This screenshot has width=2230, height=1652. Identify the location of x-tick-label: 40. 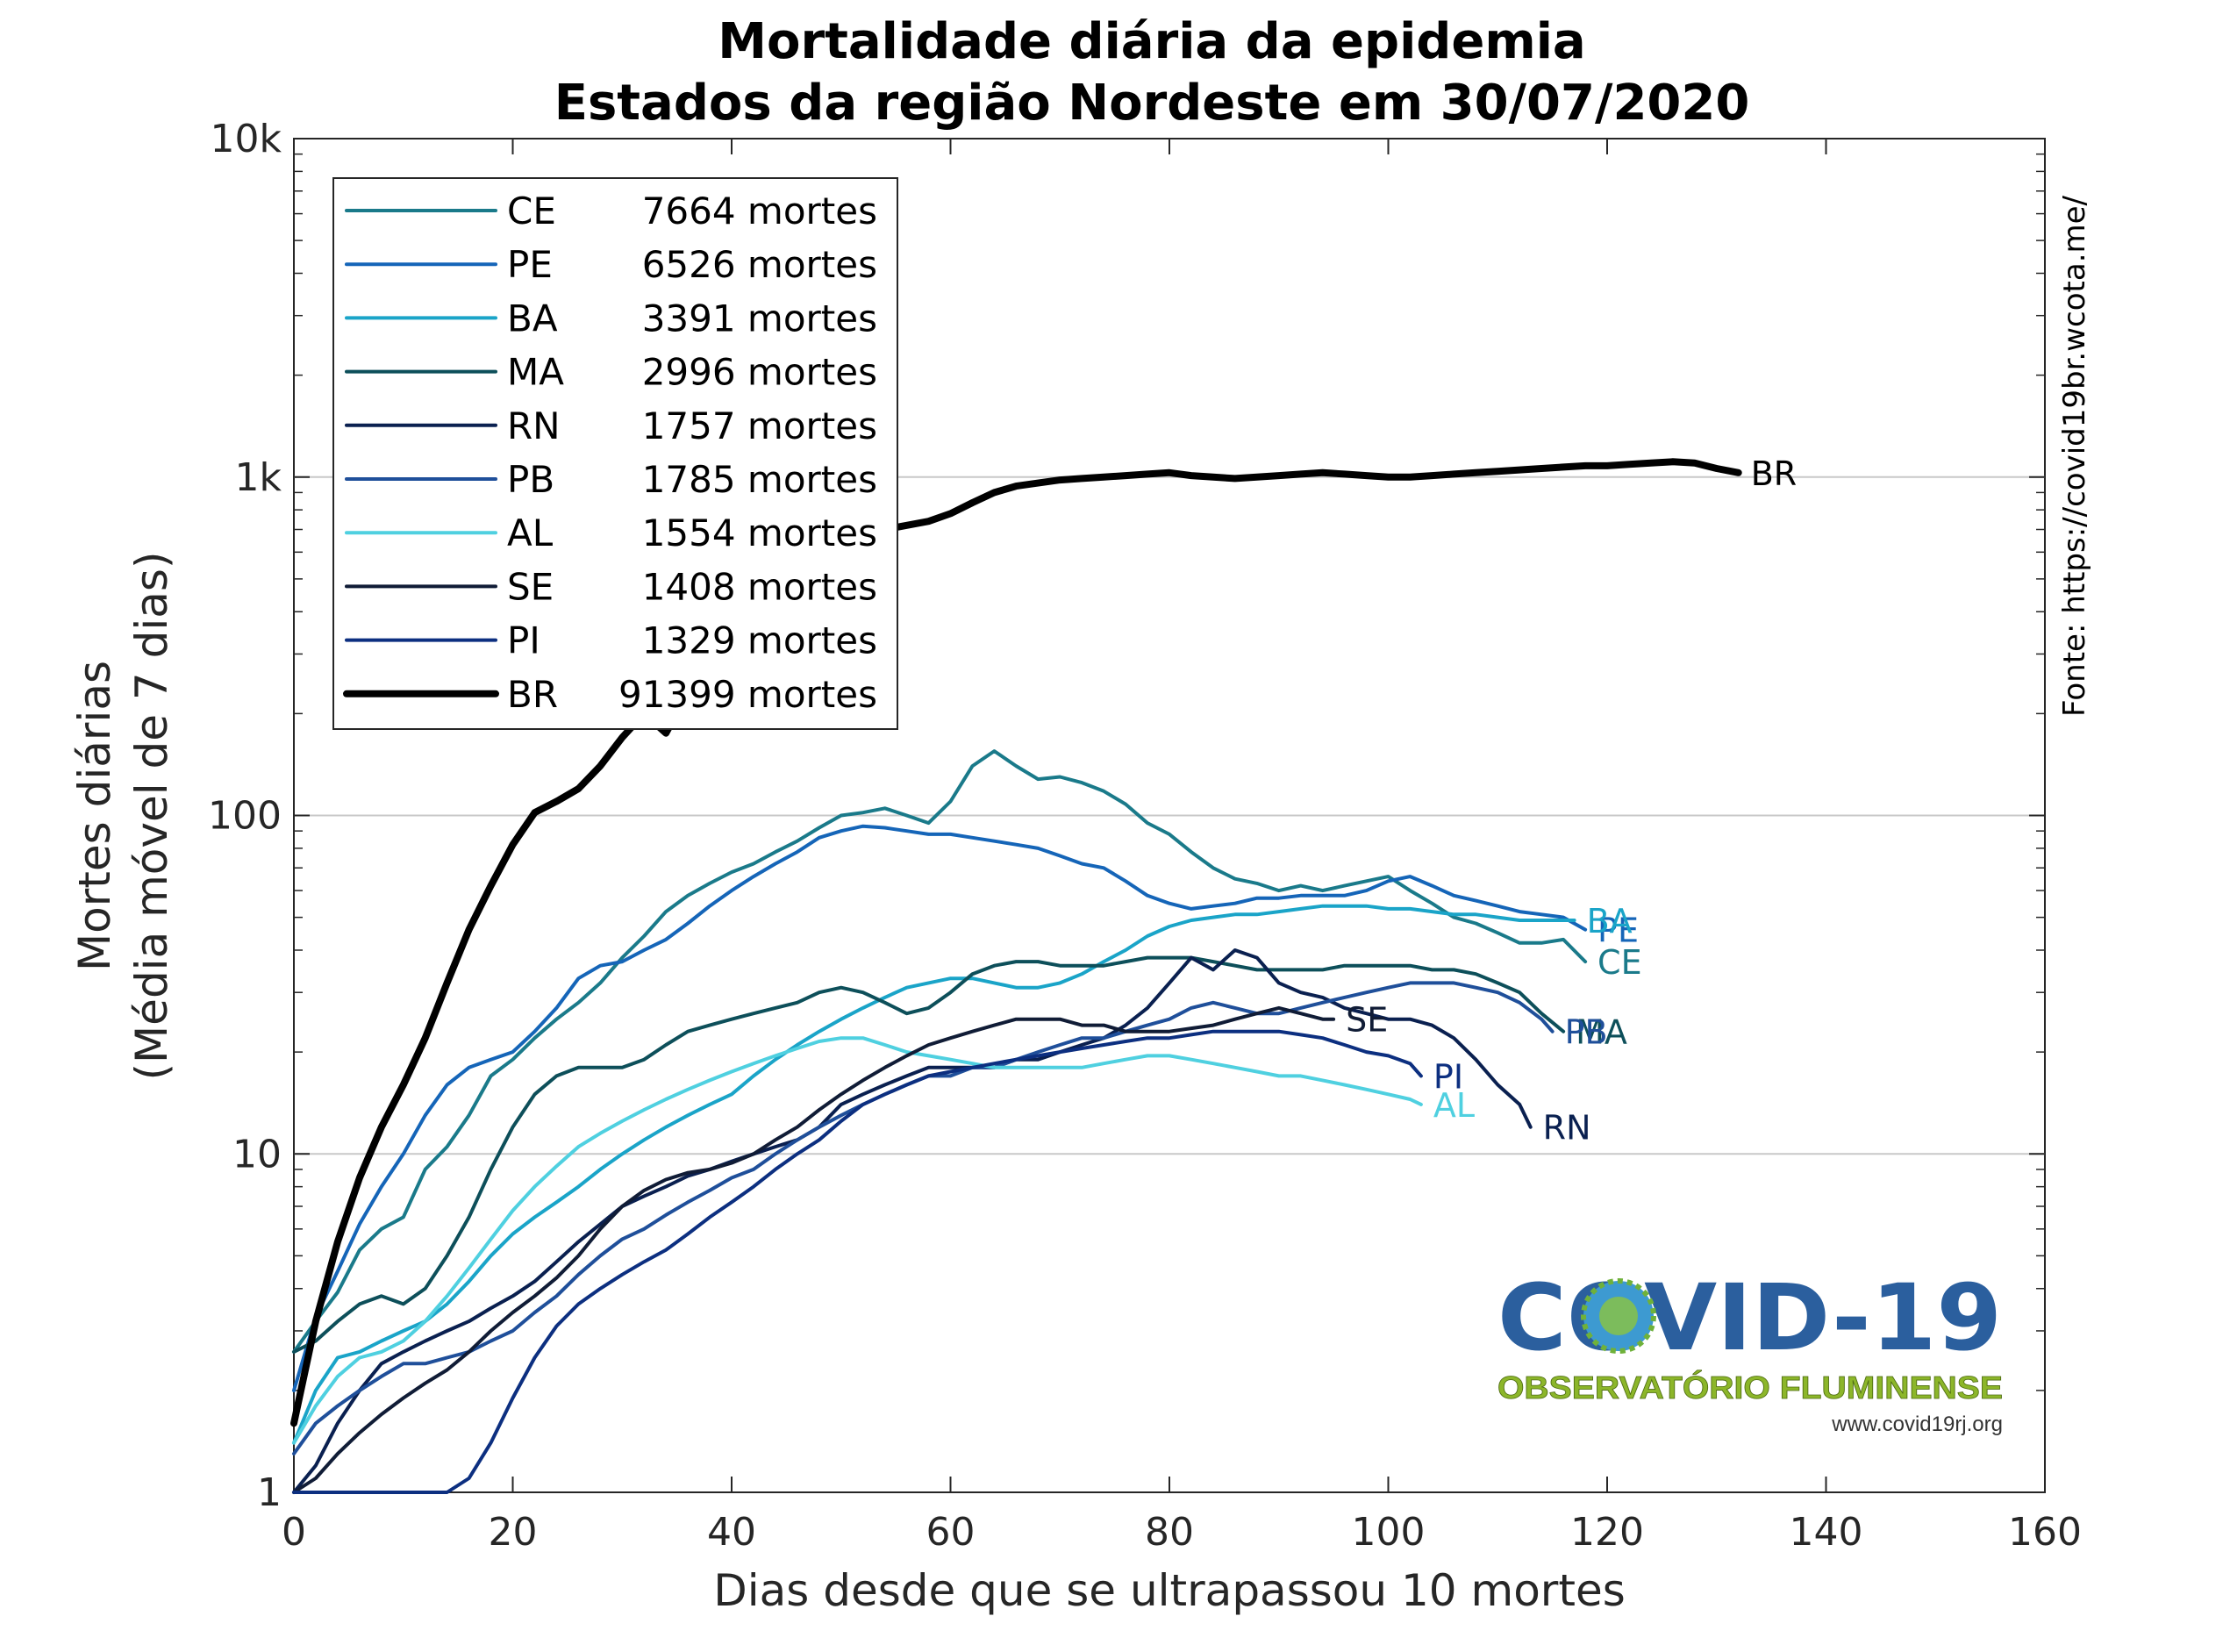
(732, 1533).